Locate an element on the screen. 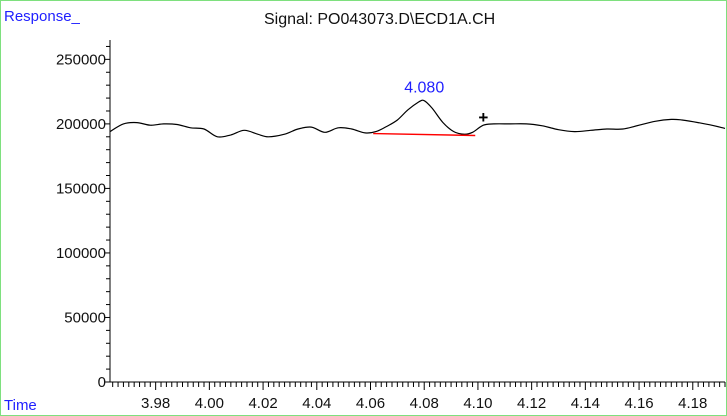 This screenshot has width=727, height=416. x-tick-label: 4.18 is located at coordinates (692, 403).